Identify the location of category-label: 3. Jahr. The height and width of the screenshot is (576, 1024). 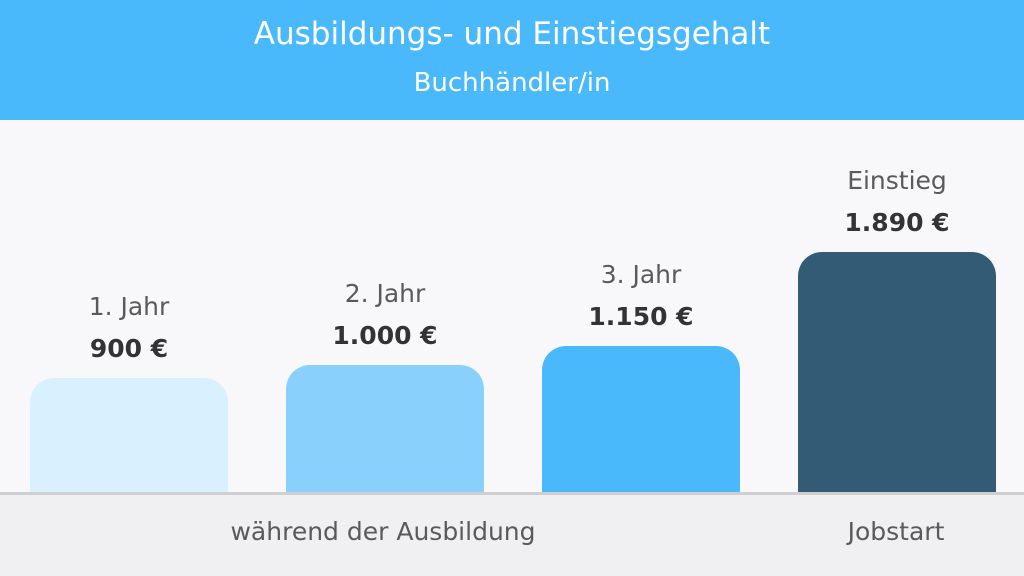
(641, 274).